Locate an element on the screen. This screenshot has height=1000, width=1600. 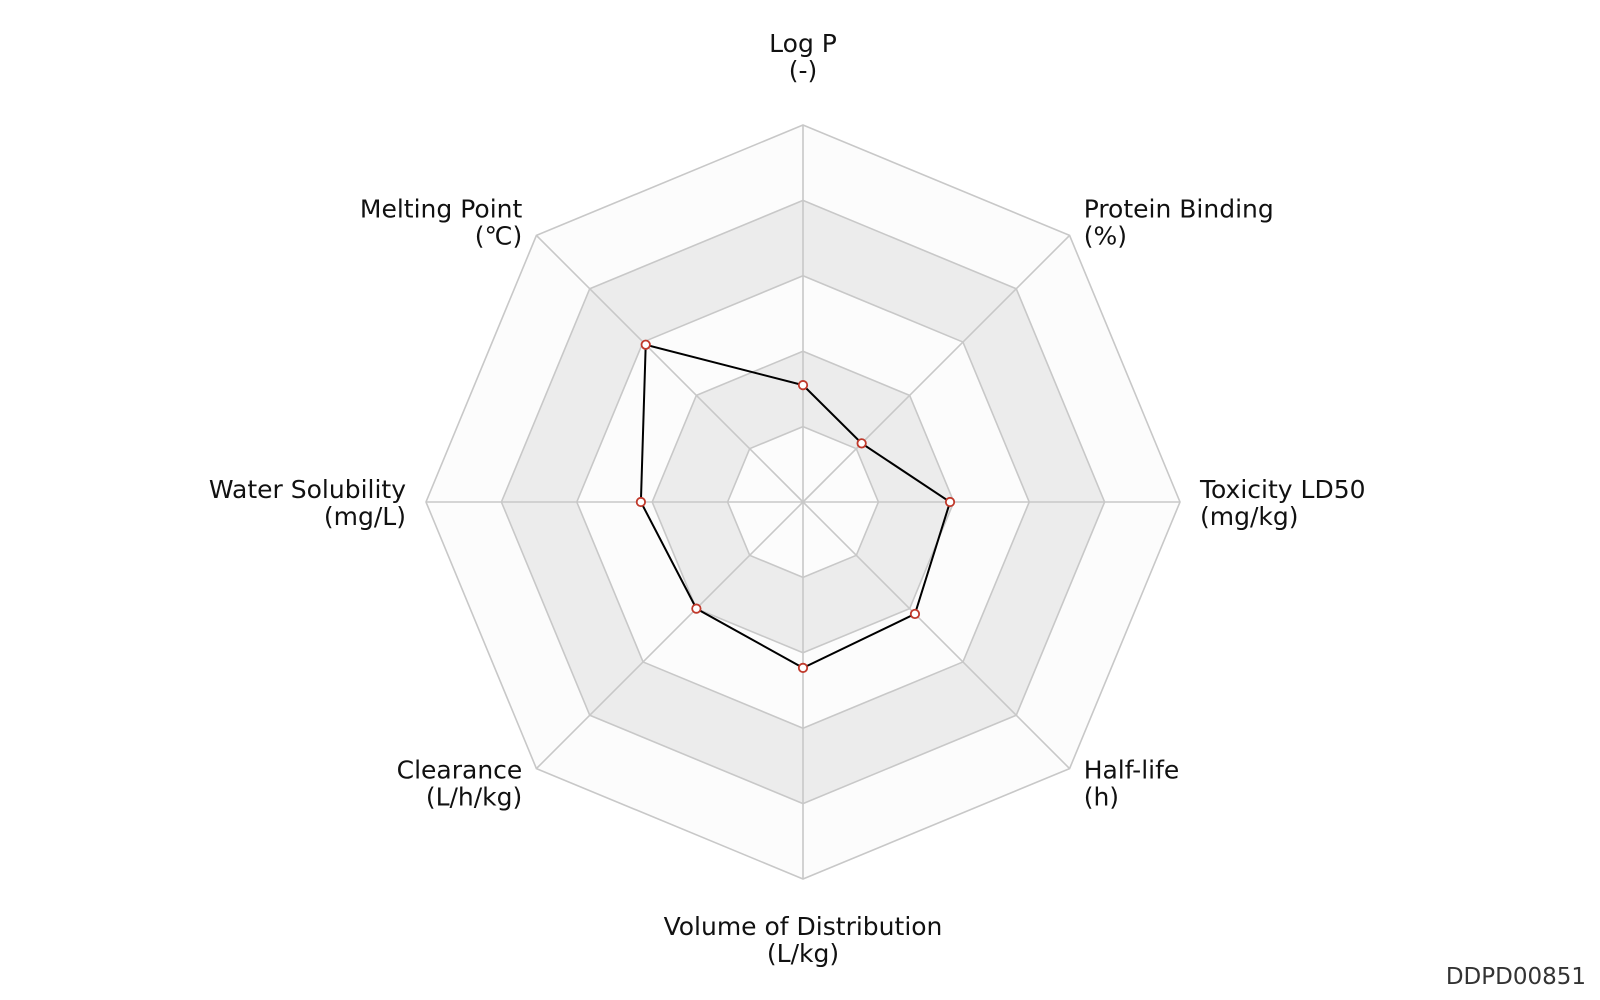
axis-label-7: Melting Point is located at coordinates (441, 208).